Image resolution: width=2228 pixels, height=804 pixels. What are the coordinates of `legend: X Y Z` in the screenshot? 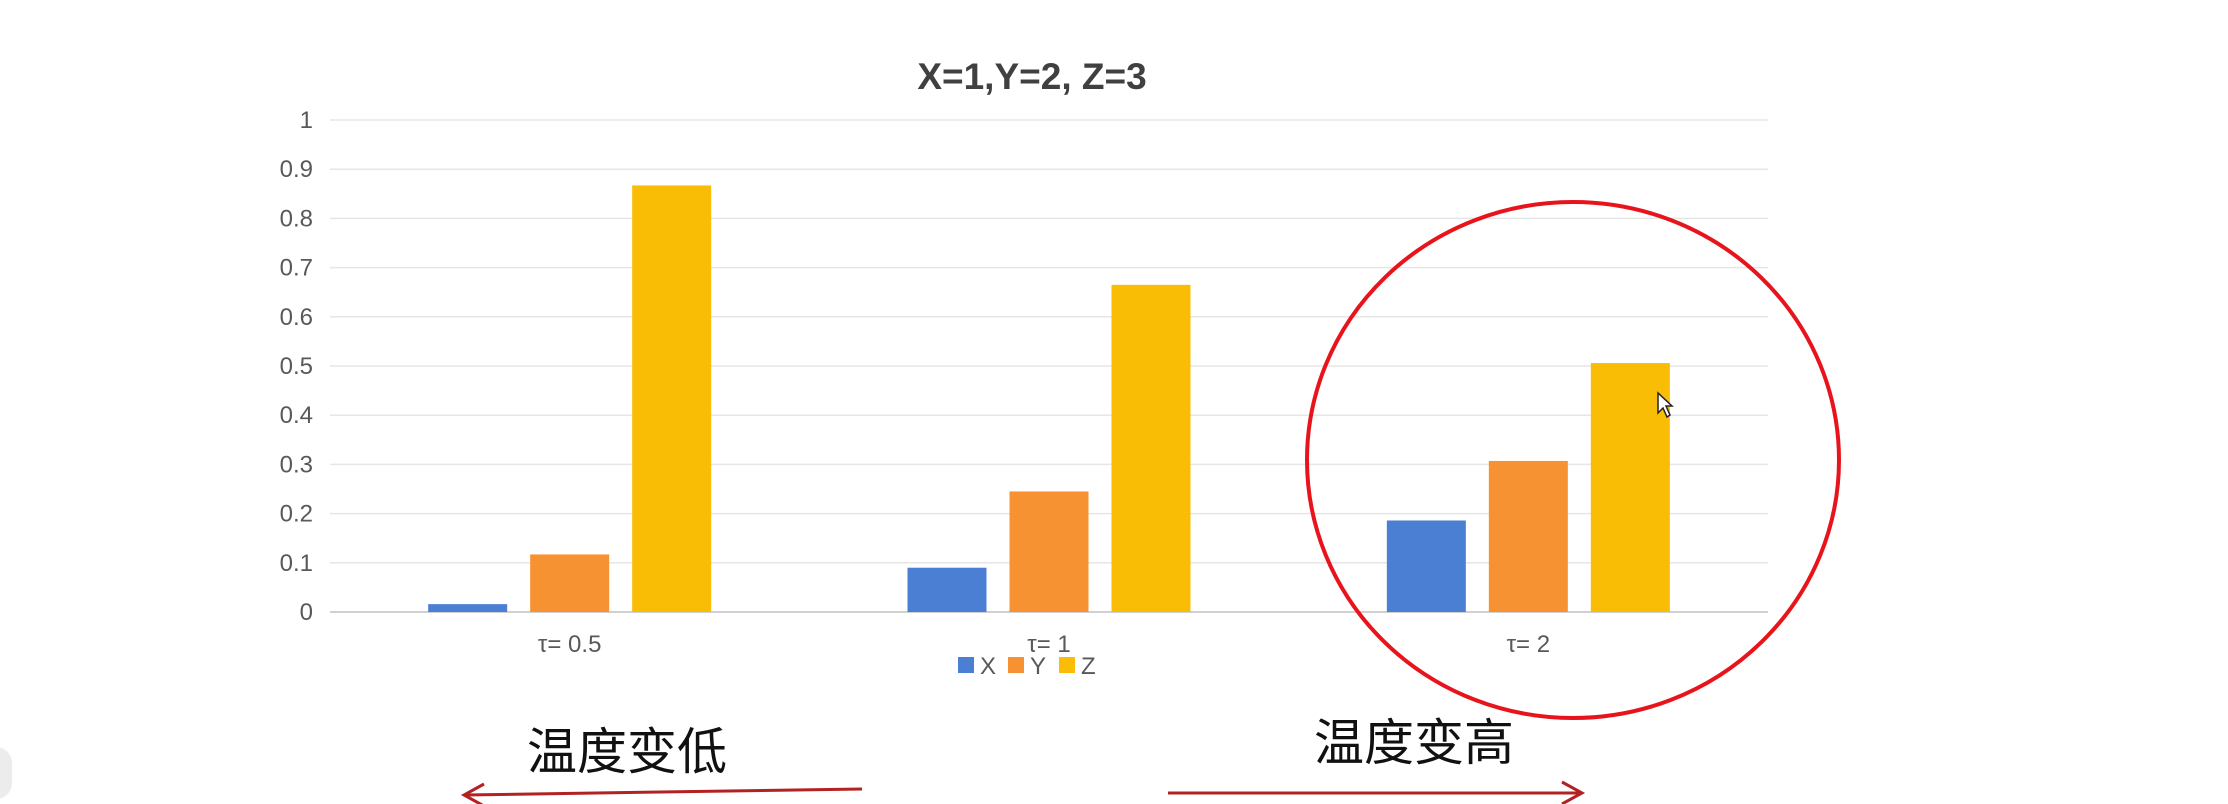 It's located at (1027, 666).